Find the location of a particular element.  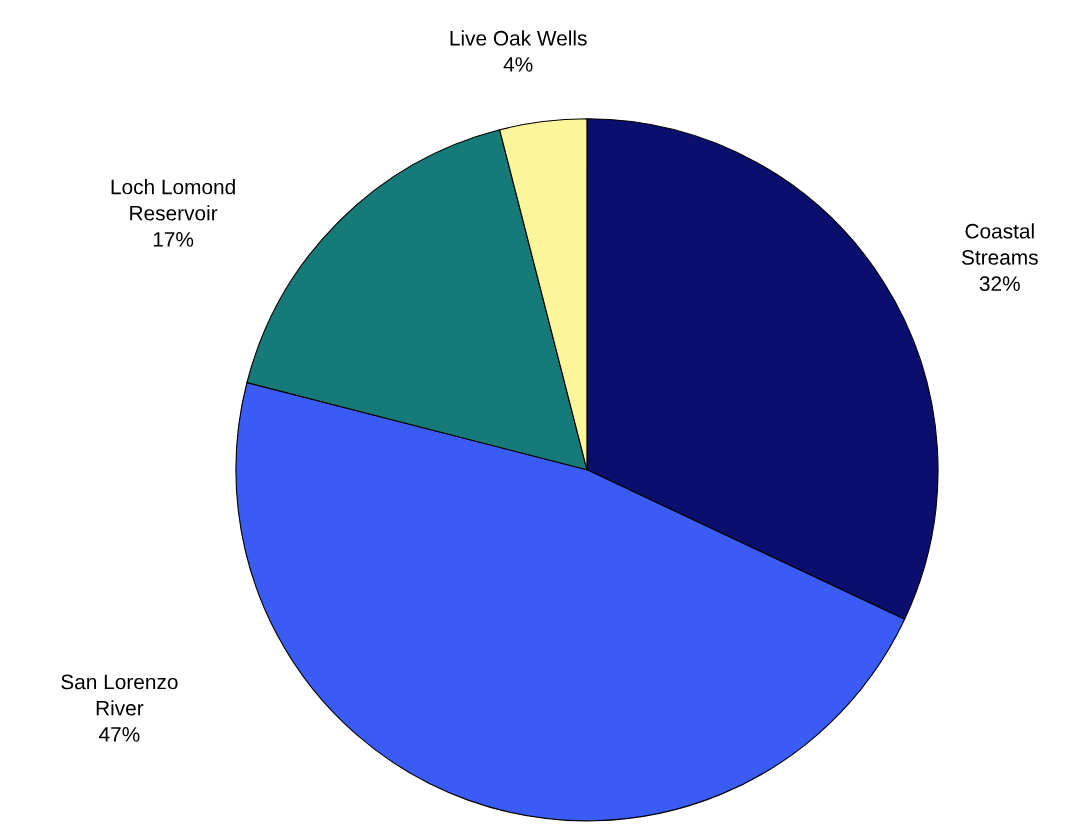

slice-label: Loch Lomond Reservoir is located at coordinates (173, 200).